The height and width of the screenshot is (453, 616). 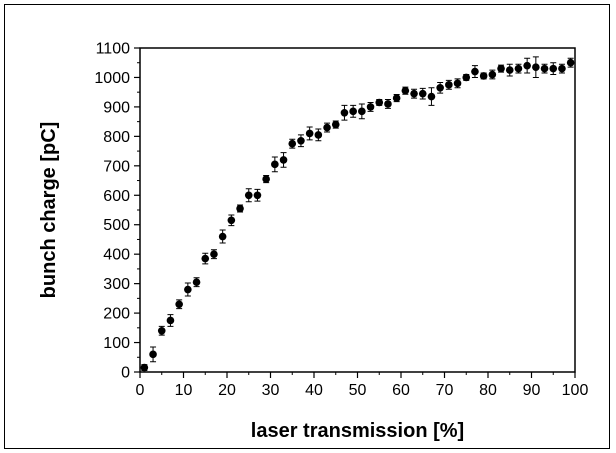 I want to click on y-tick-label: 400, so click(x=116, y=255).